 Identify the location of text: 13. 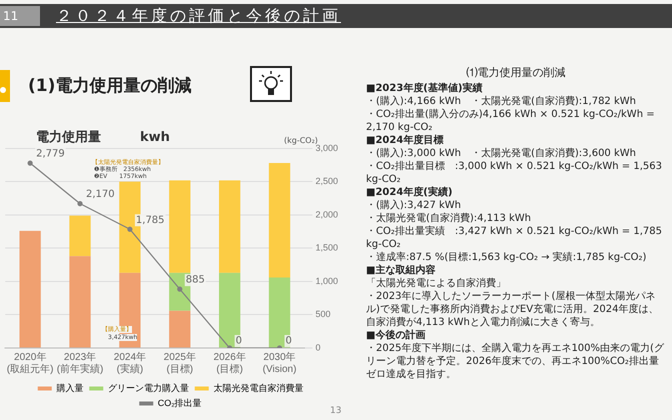
(336, 411).